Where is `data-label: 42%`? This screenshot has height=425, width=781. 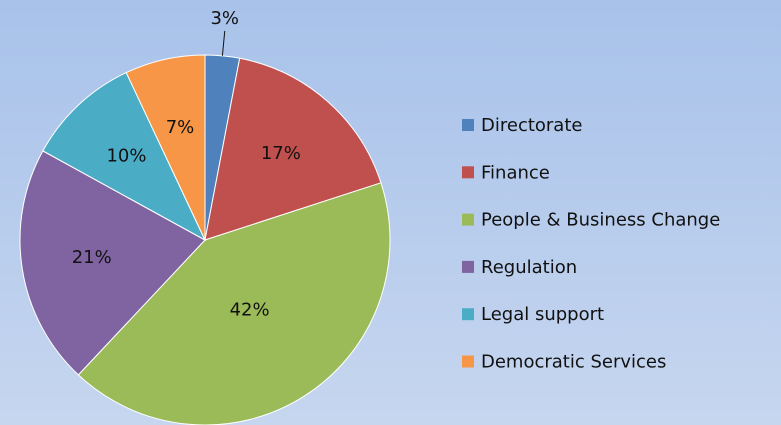 data-label: 42% is located at coordinates (250, 309).